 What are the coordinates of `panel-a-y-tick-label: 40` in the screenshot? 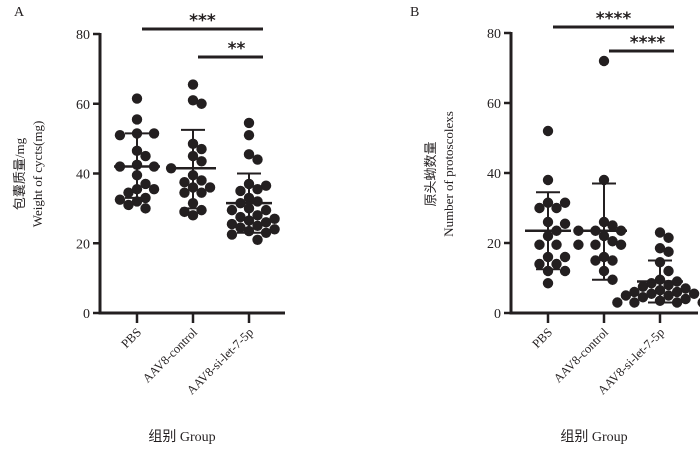 It's located at (83, 175).